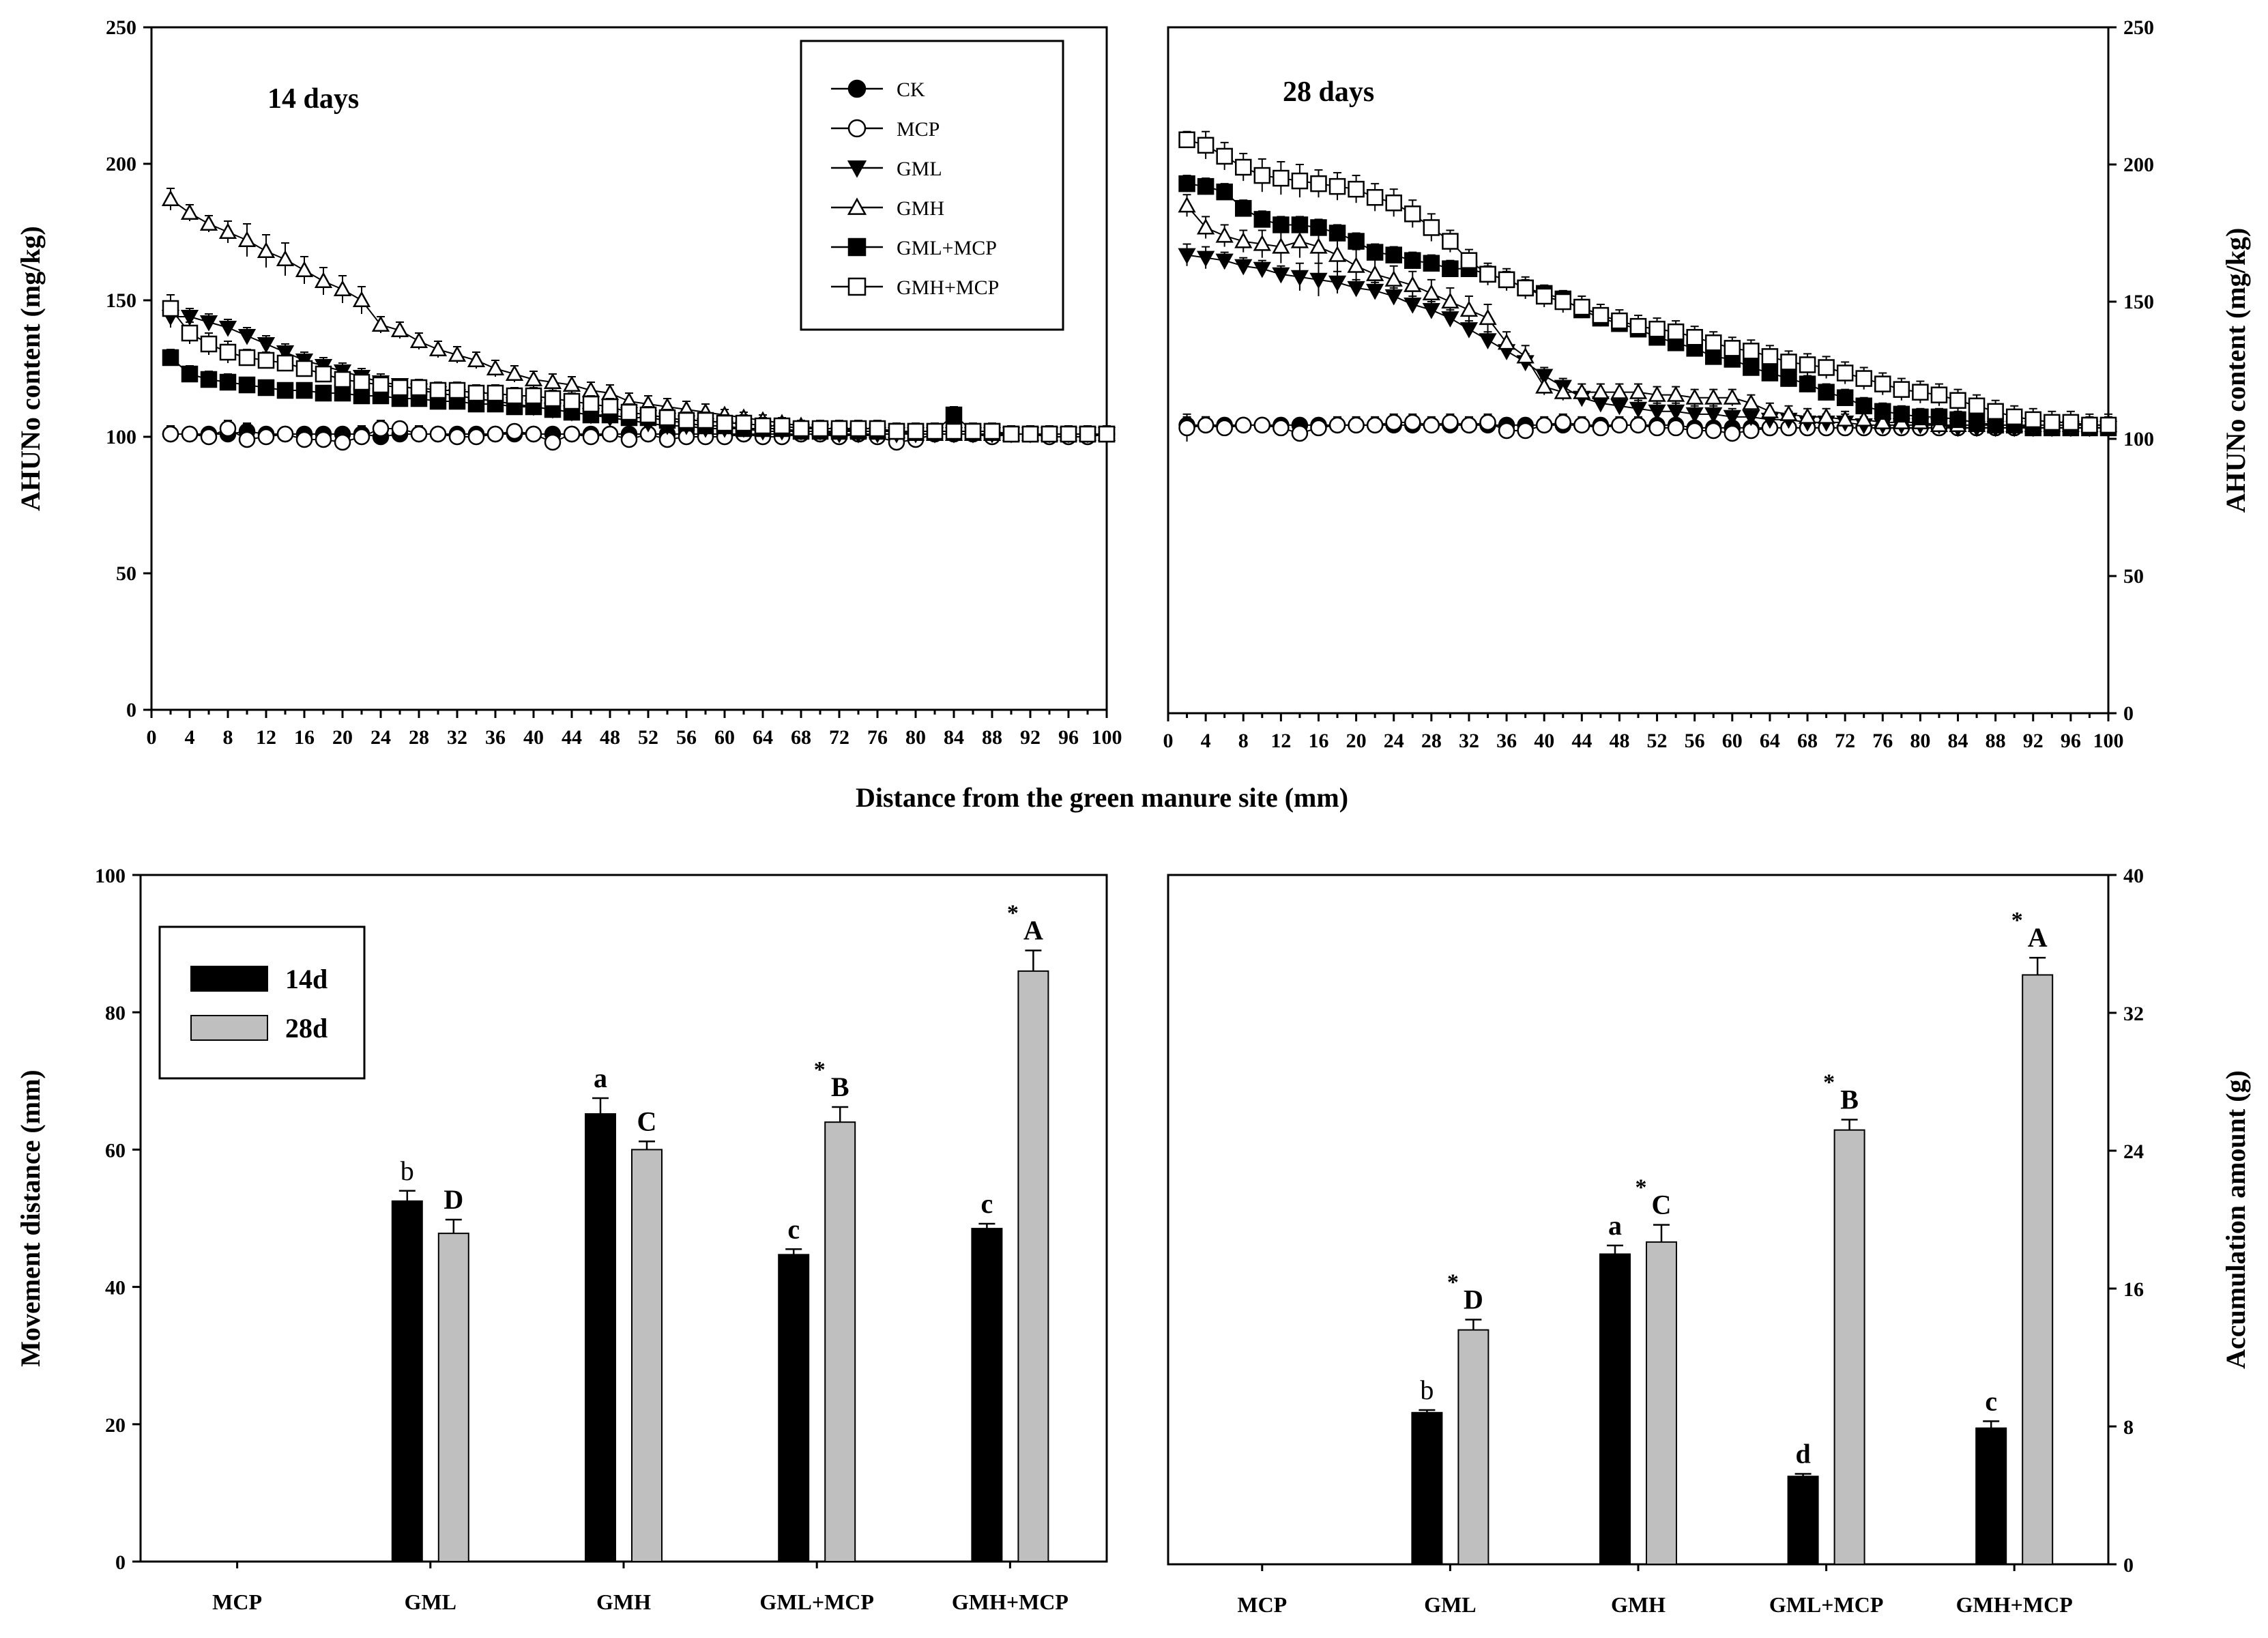 This screenshot has width=2268, height=1638. What do you see at coordinates (342, 737) in the screenshot?
I see `x-tick-label: 20` at bounding box center [342, 737].